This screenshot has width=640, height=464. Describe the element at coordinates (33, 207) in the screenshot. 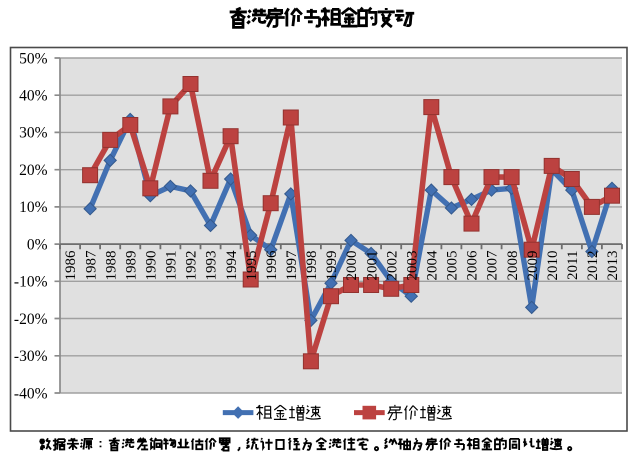

I see `svg-text: 10%` at that location.